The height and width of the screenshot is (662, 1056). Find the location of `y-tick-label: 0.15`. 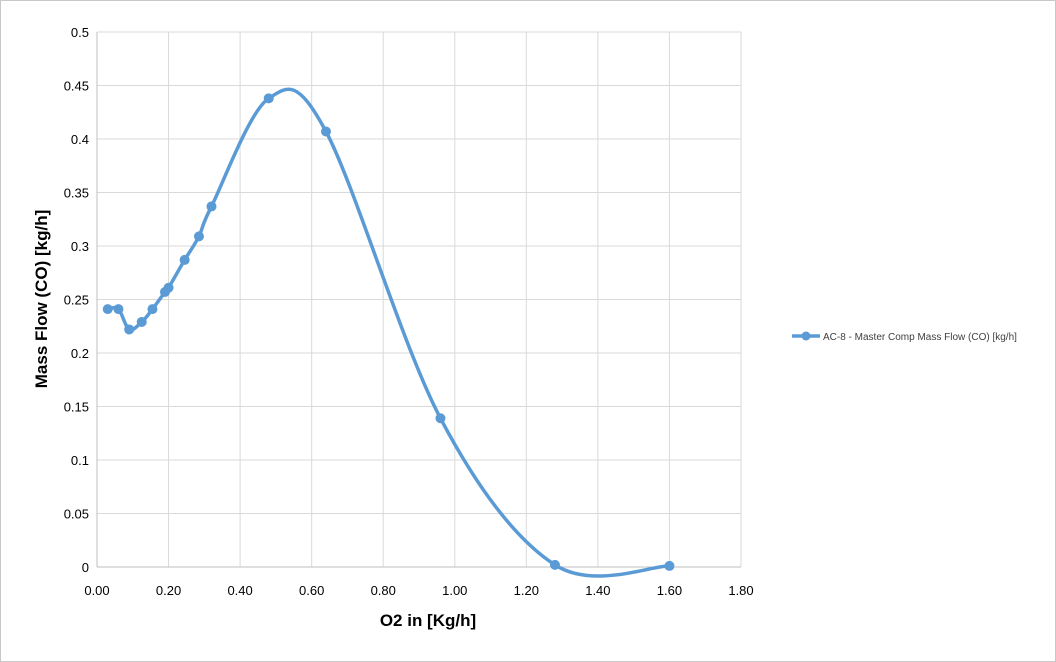

y-tick-label: 0.15 is located at coordinates (76, 407).